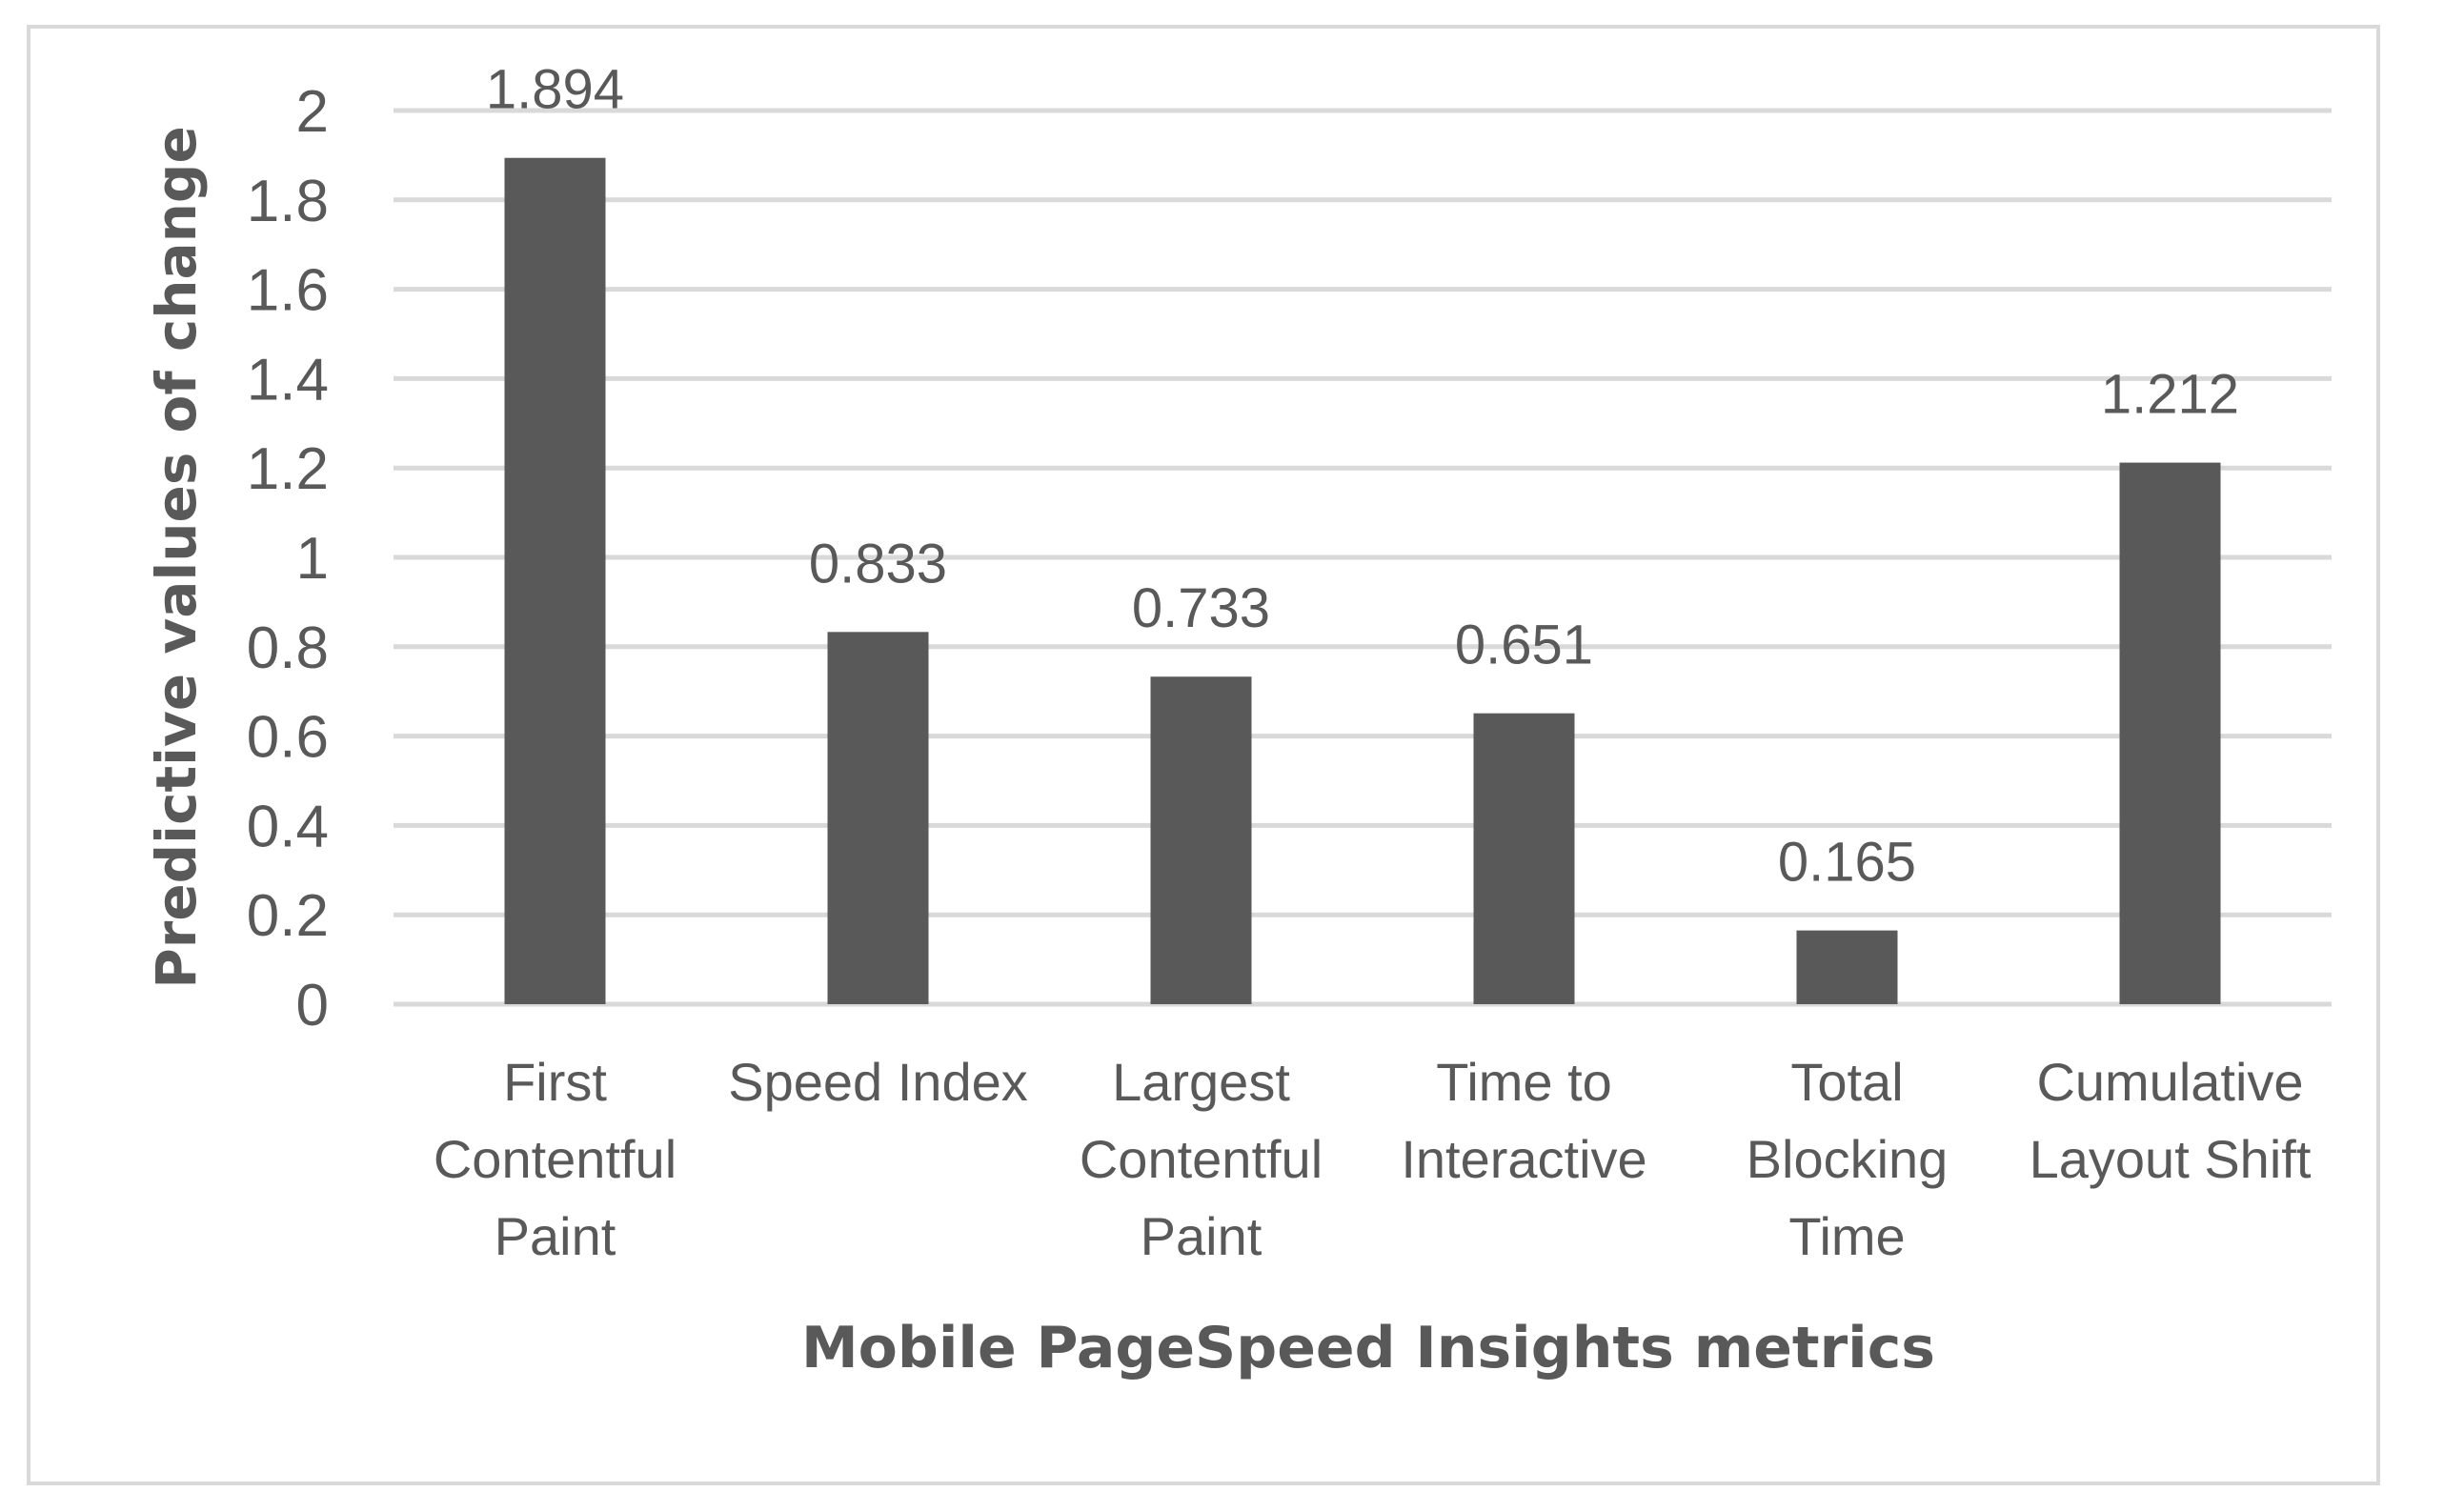 The image size is (2444, 1512). Describe the element at coordinates (555, 1082) in the screenshot. I see `x-tick-label-line: First` at that location.